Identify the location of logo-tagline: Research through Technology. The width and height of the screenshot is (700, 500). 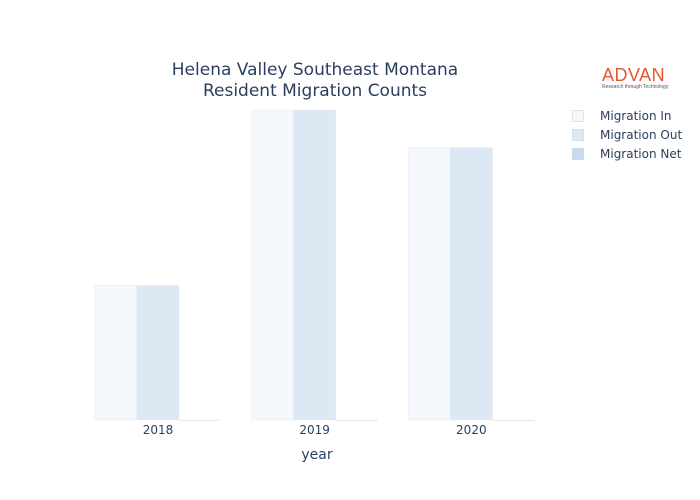
(635, 87).